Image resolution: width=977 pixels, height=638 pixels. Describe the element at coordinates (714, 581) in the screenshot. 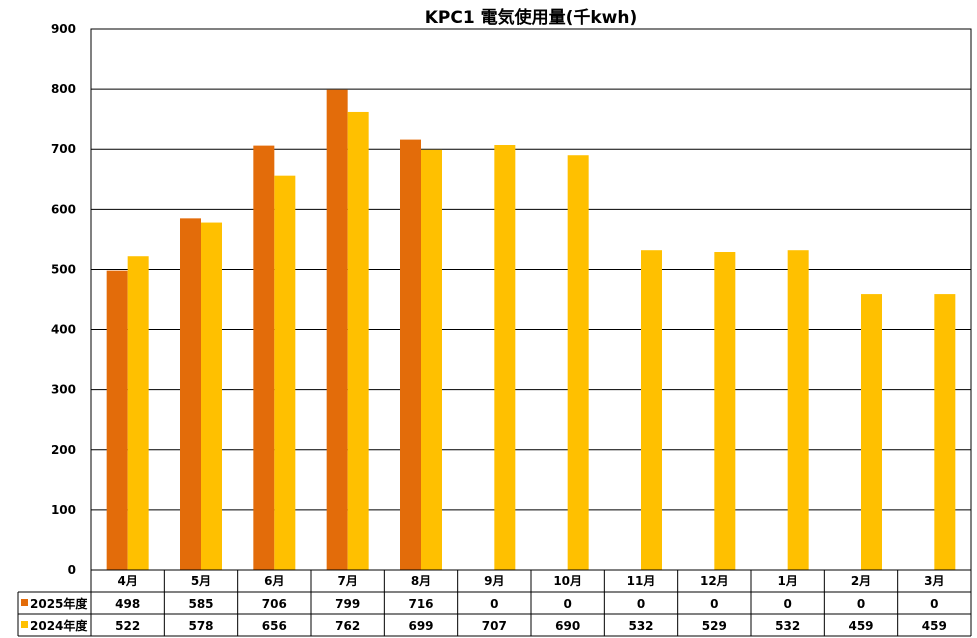

I see `x-tick-label: 12月` at that location.